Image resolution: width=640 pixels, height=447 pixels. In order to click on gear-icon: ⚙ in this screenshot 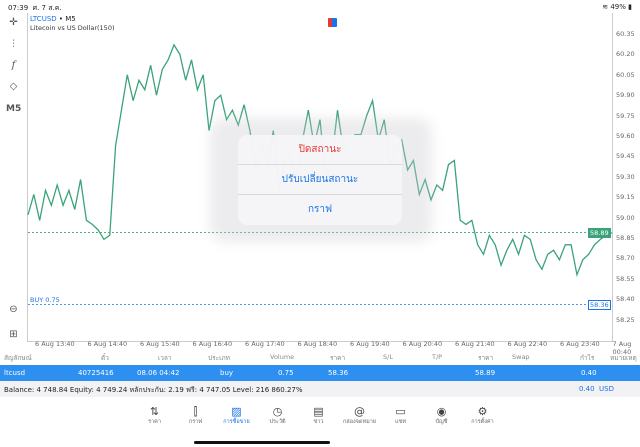, I will do `click(482, 411)`.